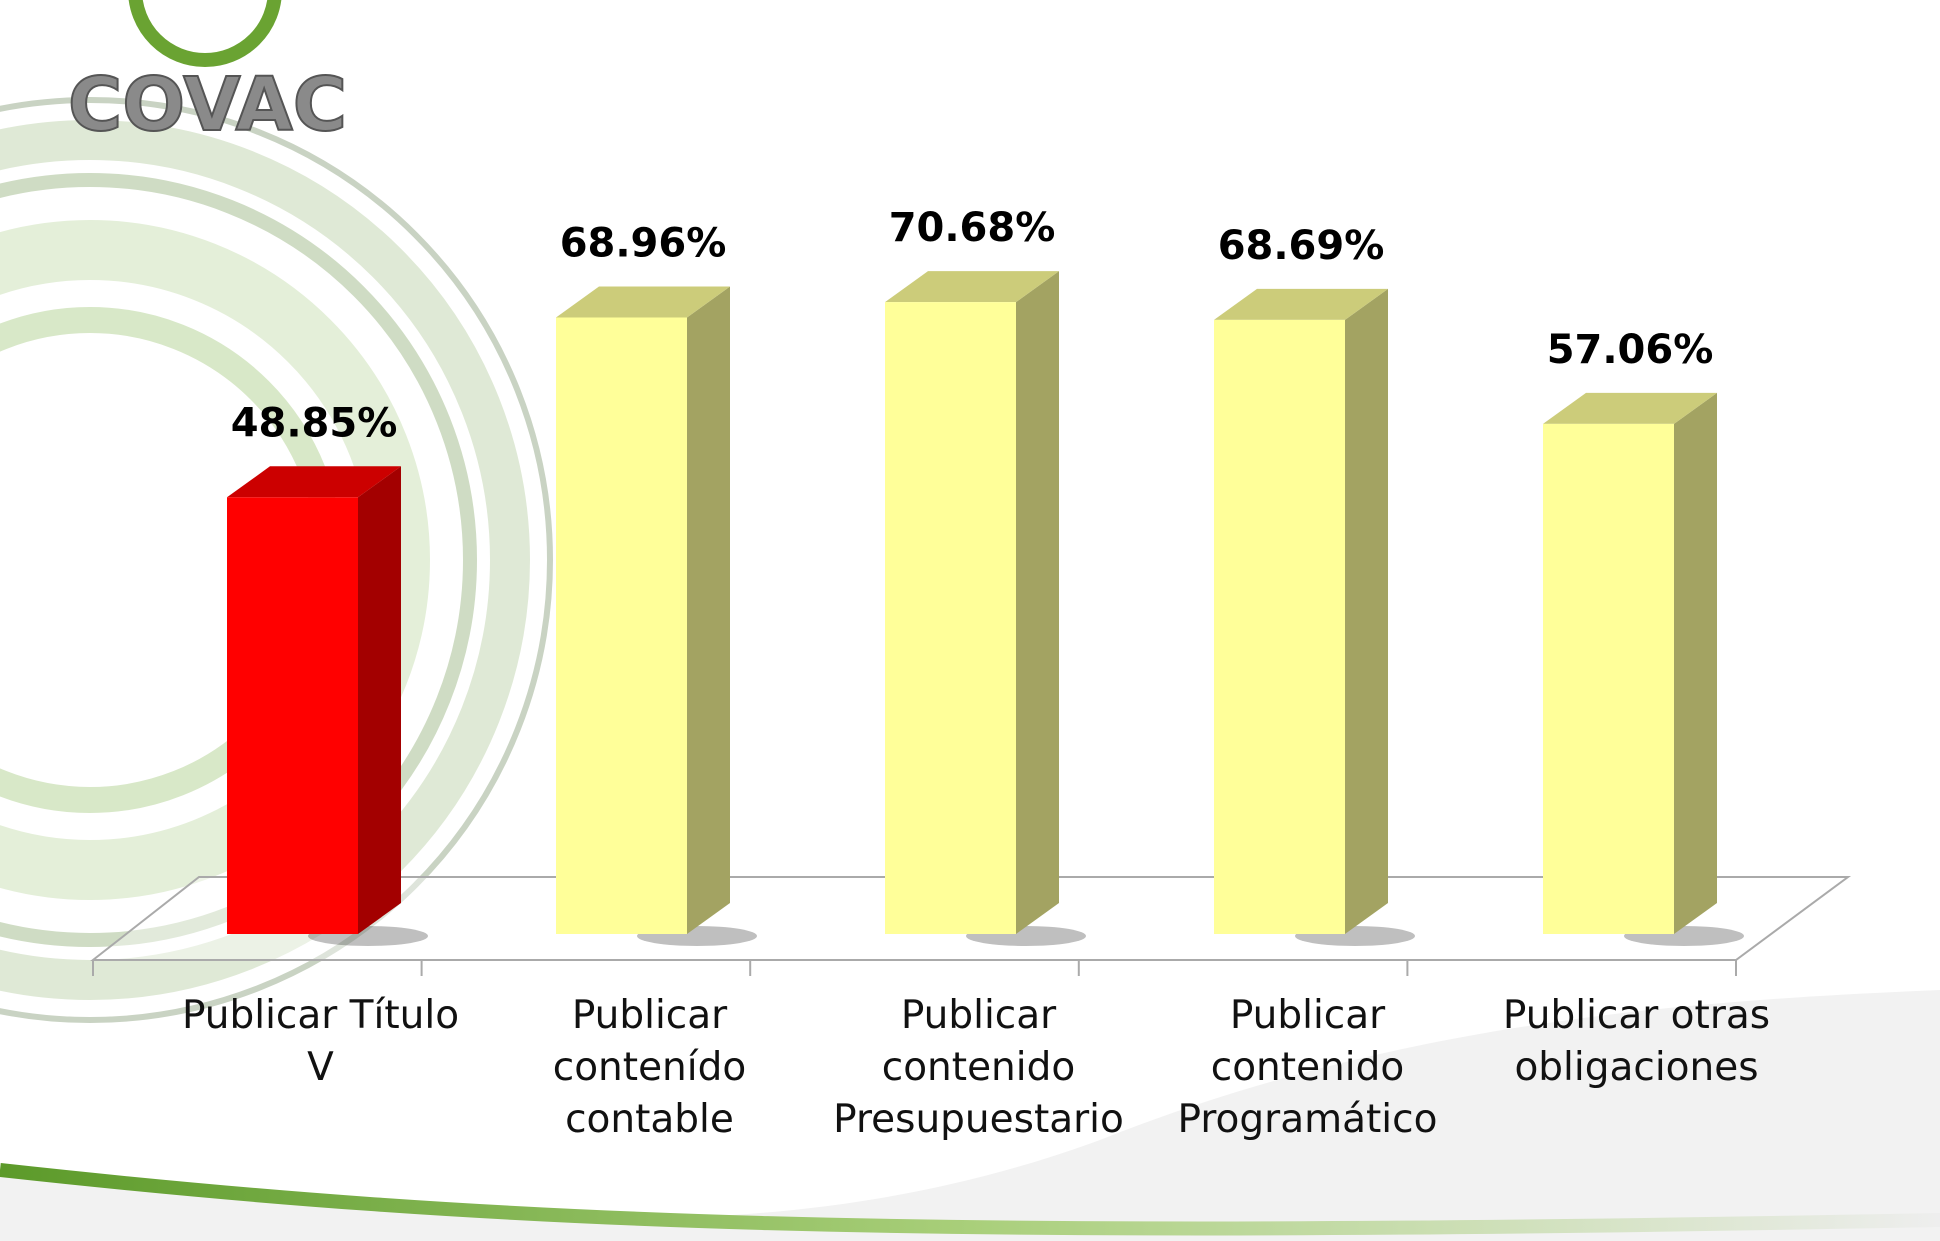  I want to click on logo-ring, so click(205, 33).